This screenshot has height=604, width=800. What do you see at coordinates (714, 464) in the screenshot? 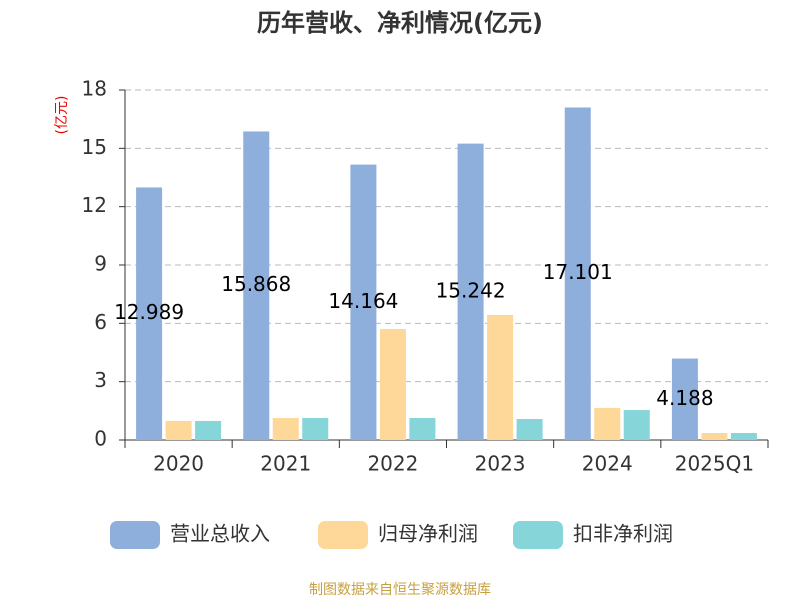
I see `x-tick-label: 2025Q1` at bounding box center [714, 464].